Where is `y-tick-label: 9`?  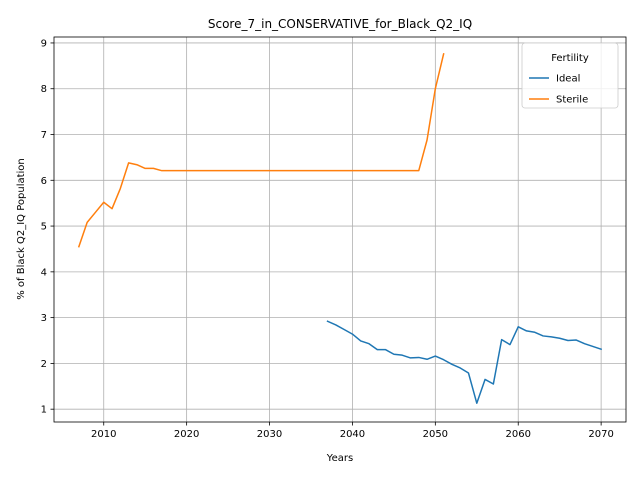
y-tick-label: 9 is located at coordinates (44, 43).